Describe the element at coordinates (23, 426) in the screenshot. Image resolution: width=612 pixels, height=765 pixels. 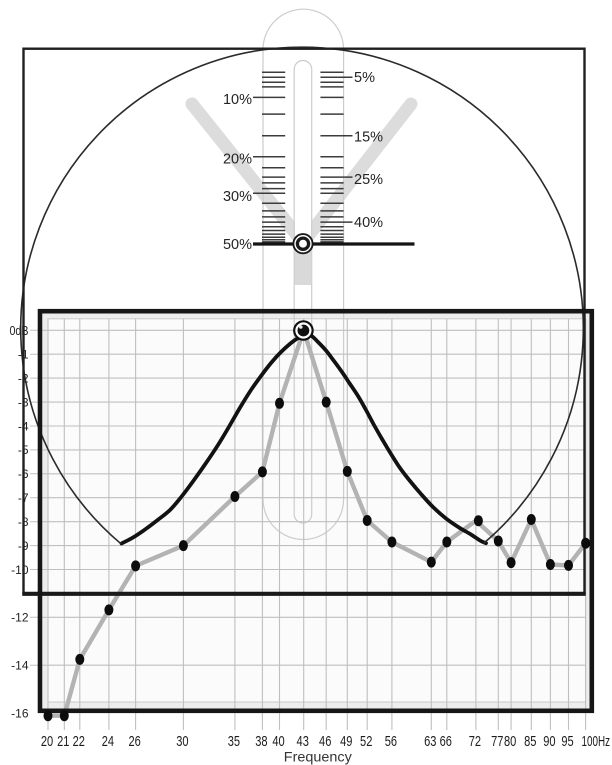
I see `svg-text: -4` at that location.